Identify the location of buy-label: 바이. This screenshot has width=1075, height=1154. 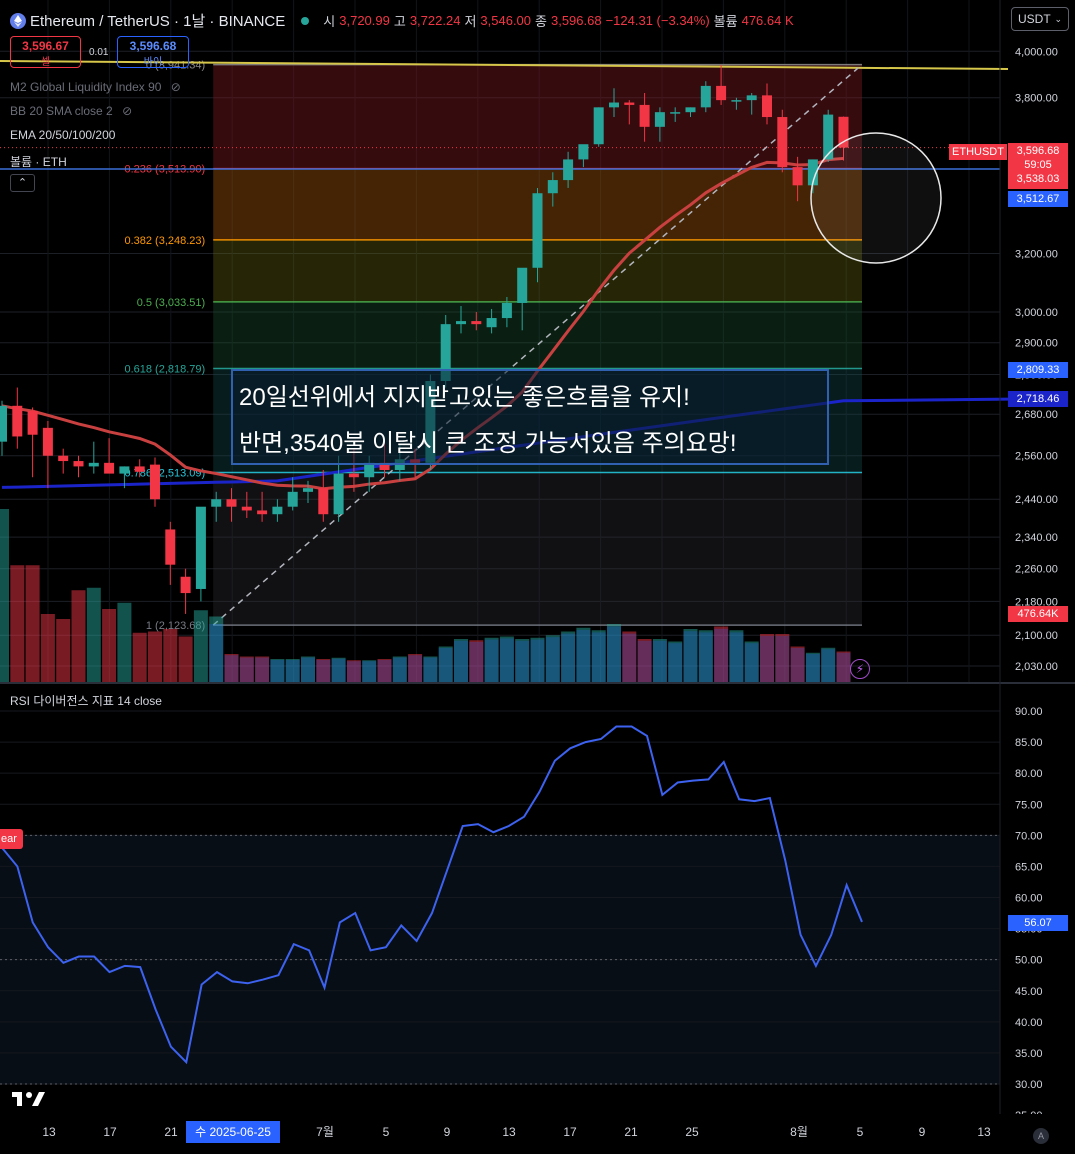
(153, 62).